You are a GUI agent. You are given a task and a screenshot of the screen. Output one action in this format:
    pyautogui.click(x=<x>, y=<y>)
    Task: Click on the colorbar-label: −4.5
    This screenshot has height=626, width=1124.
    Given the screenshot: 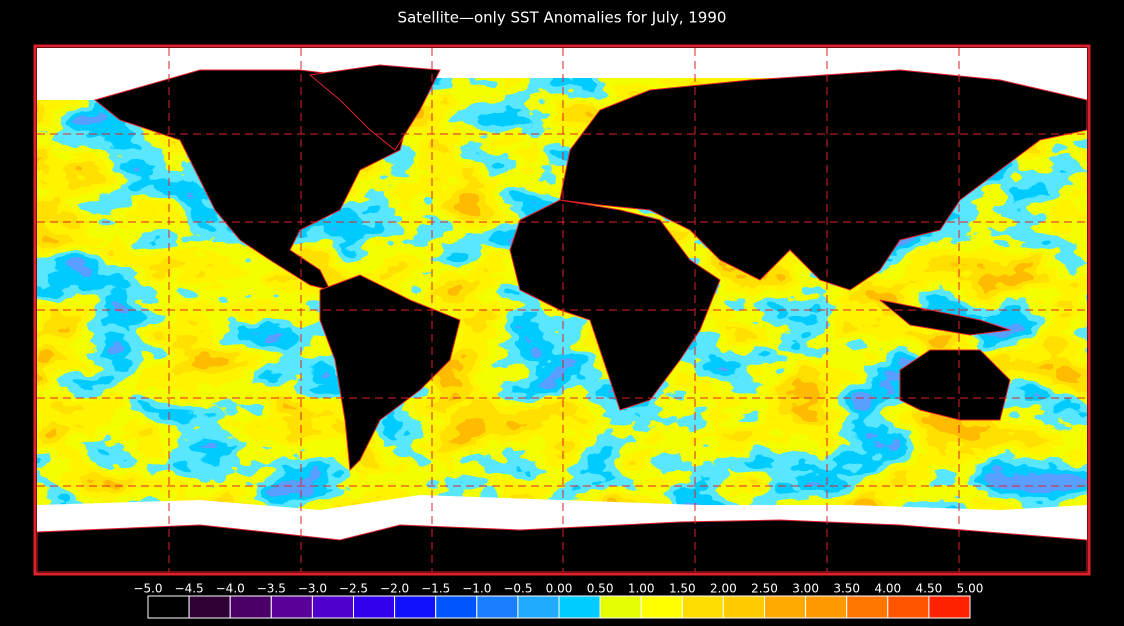 What is the action you would take?
    pyautogui.click(x=189, y=589)
    